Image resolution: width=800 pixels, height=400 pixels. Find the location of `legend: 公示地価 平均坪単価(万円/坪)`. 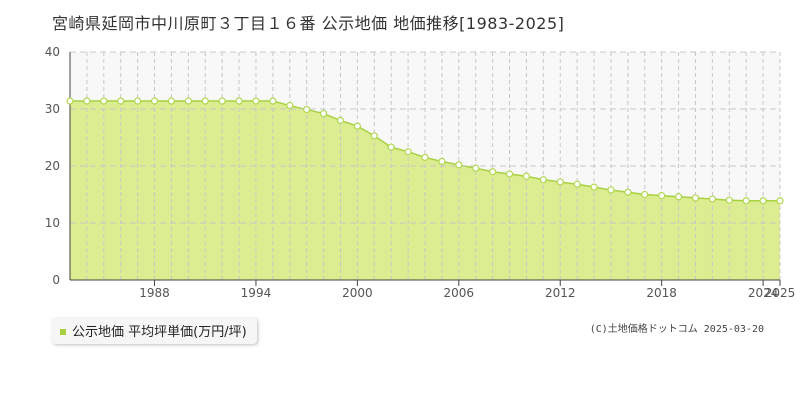

legend: 公示地価 平均坪単価(万円/坪) is located at coordinates (154, 331).